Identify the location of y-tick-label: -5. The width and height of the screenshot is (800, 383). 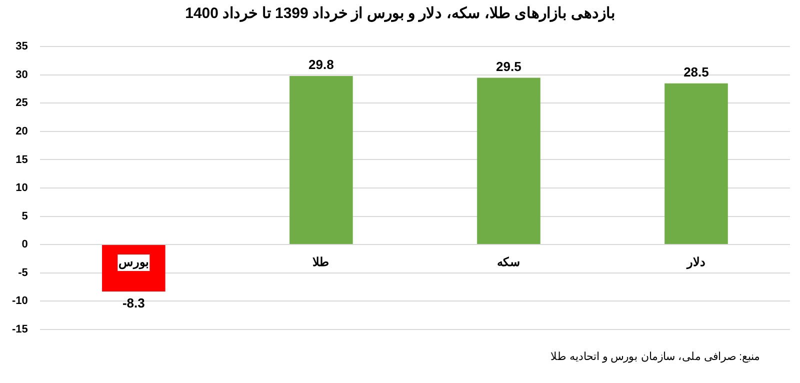
(23, 272).